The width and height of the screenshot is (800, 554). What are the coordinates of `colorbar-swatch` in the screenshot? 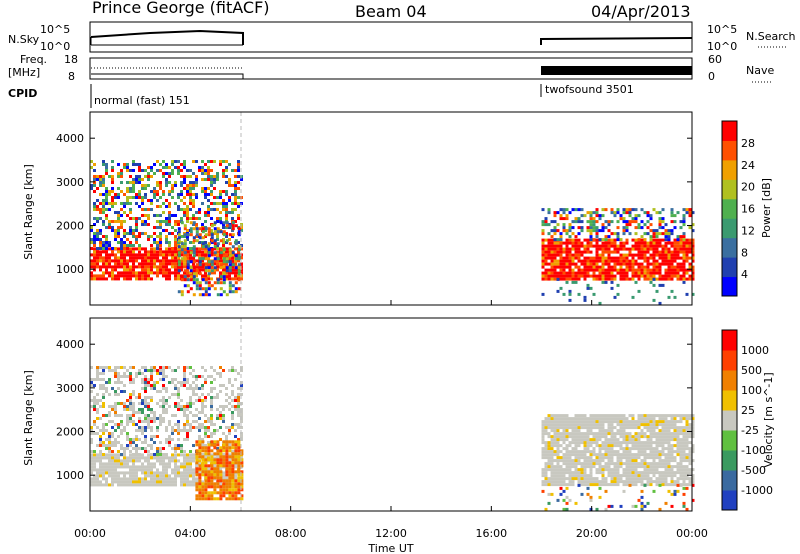 It's located at (729, 169).